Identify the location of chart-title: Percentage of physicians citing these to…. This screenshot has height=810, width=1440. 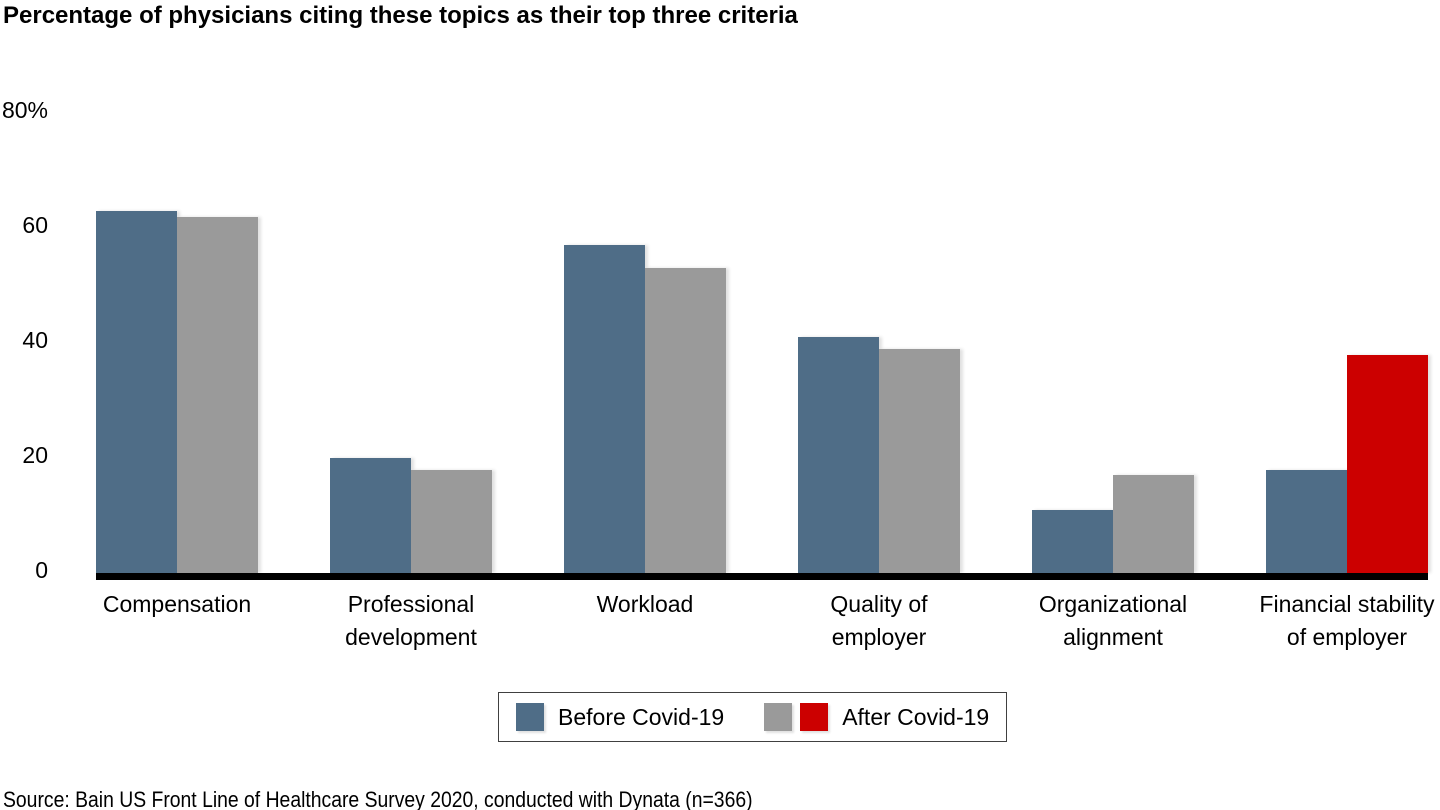
(400, 15).